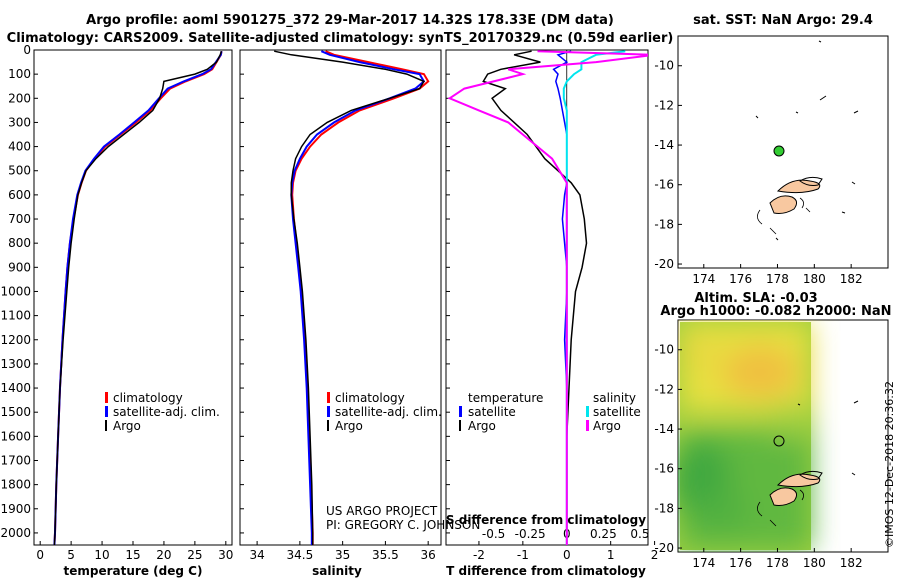 This screenshot has width=900, height=580. Describe the element at coordinates (15, 291) in the screenshot. I see `pressure-tick-label: 1000` at that location.